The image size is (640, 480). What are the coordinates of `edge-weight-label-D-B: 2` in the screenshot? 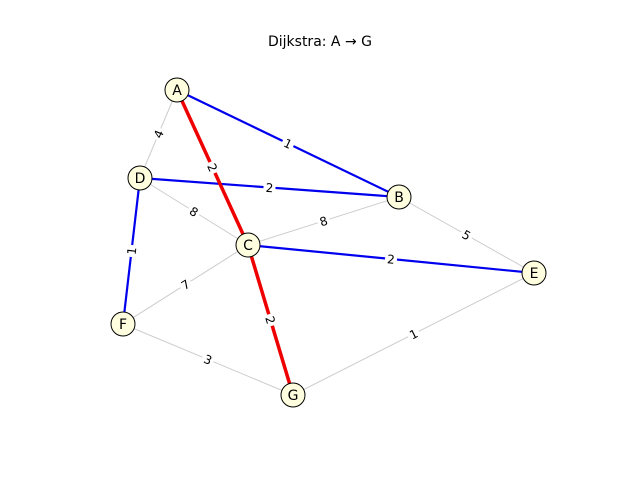 It's located at (269, 187).